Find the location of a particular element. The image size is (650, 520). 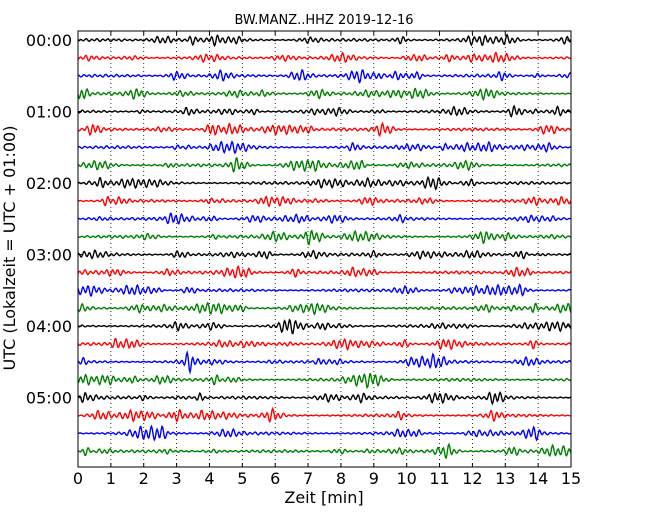

x-tick-label: 2 is located at coordinates (144, 478).